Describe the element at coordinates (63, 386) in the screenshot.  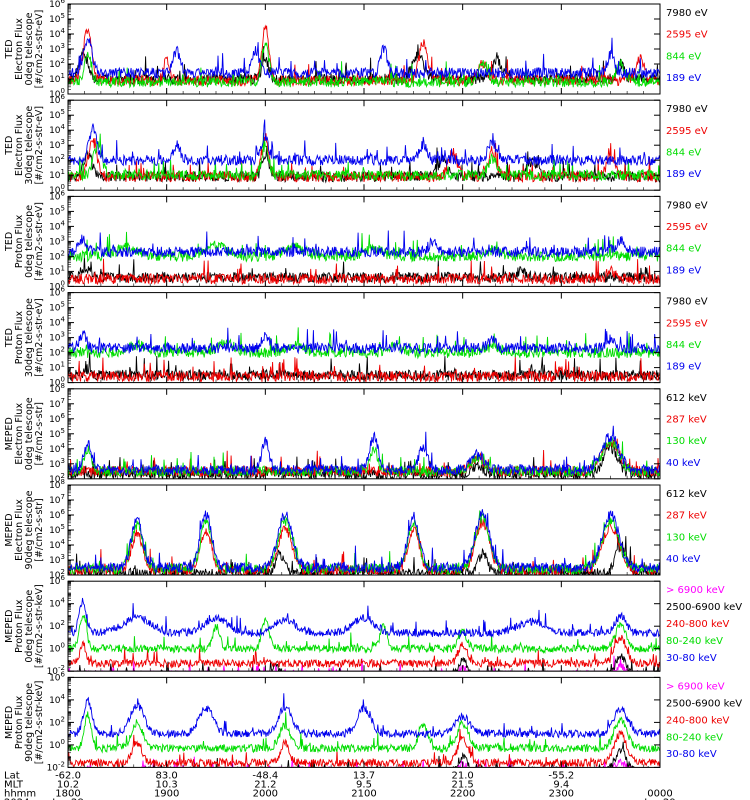
I see `y-tick-exponent: 8` at that location.